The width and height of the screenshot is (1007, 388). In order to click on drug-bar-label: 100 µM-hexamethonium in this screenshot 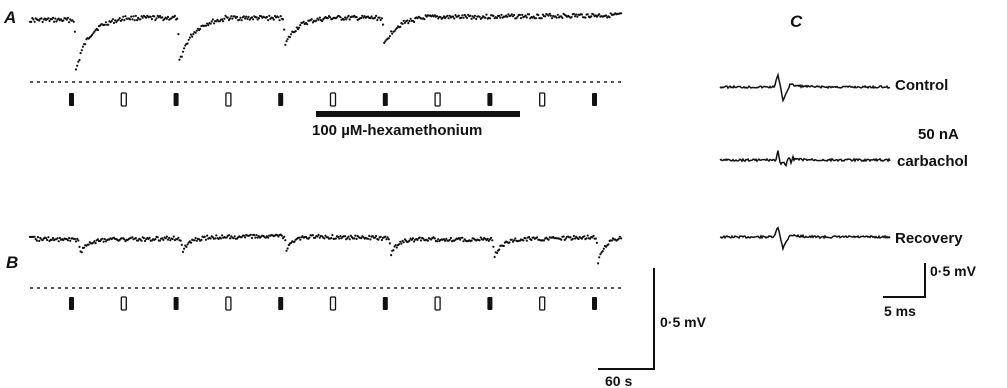, I will do `click(397, 130)`.